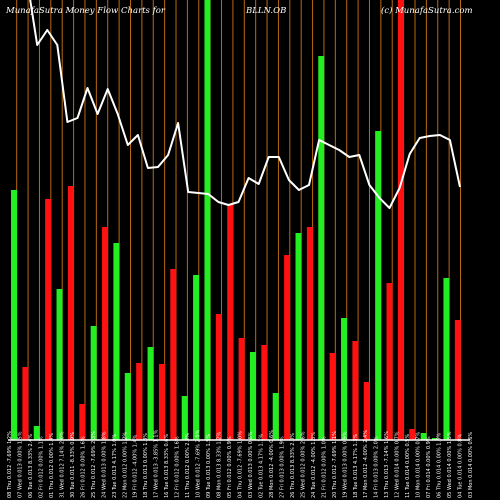 The width and height of the screenshot is (500, 500). Describe the element at coordinates (52, 465) in the screenshot. I see `x-tick-label: 01 Thu 0.012 0.00% 1.4%` at that location.